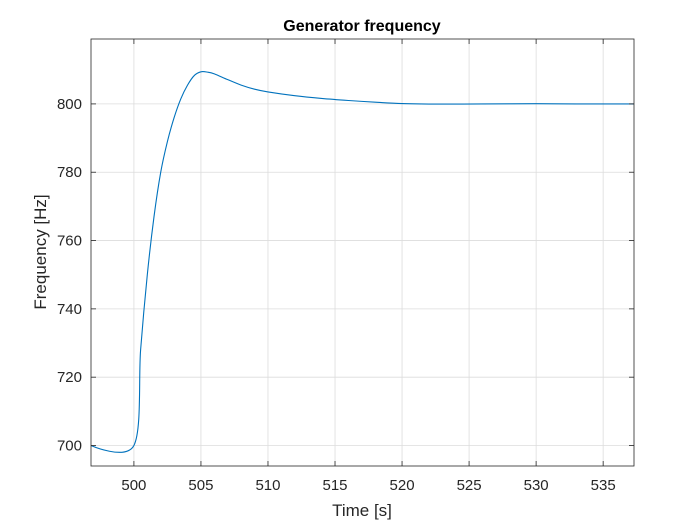 This screenshot has height=525, width=700. Describe the element at coordinates (69, 309) in the screenshot. I see `y-tick-label: 740` at that location.